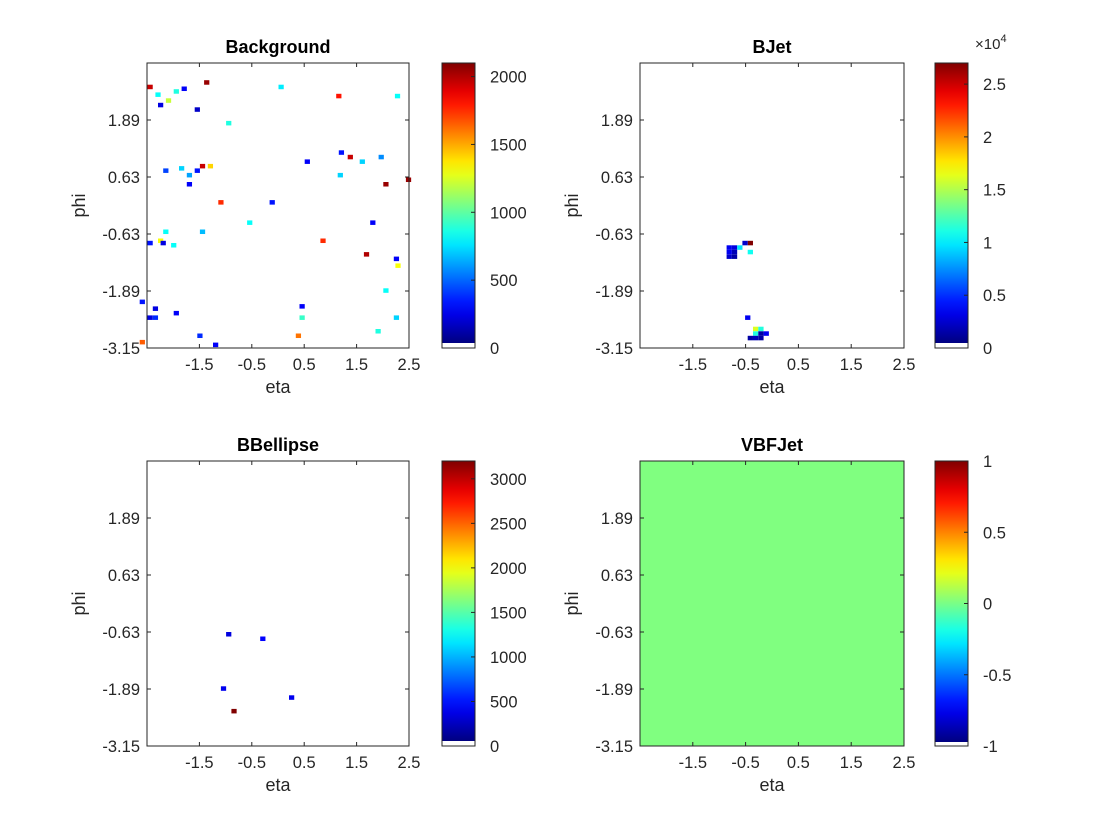 This screenshot has width=1120, height=840. I want to click on y-tick-label: -1.89, so click(121, 292).